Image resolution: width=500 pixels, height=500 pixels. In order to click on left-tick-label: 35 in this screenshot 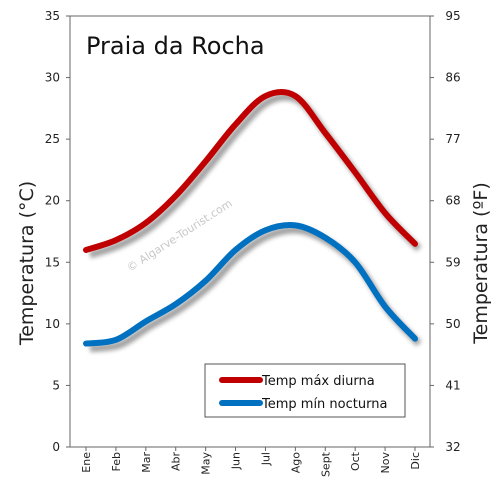, I will do `click(52, 16)`.